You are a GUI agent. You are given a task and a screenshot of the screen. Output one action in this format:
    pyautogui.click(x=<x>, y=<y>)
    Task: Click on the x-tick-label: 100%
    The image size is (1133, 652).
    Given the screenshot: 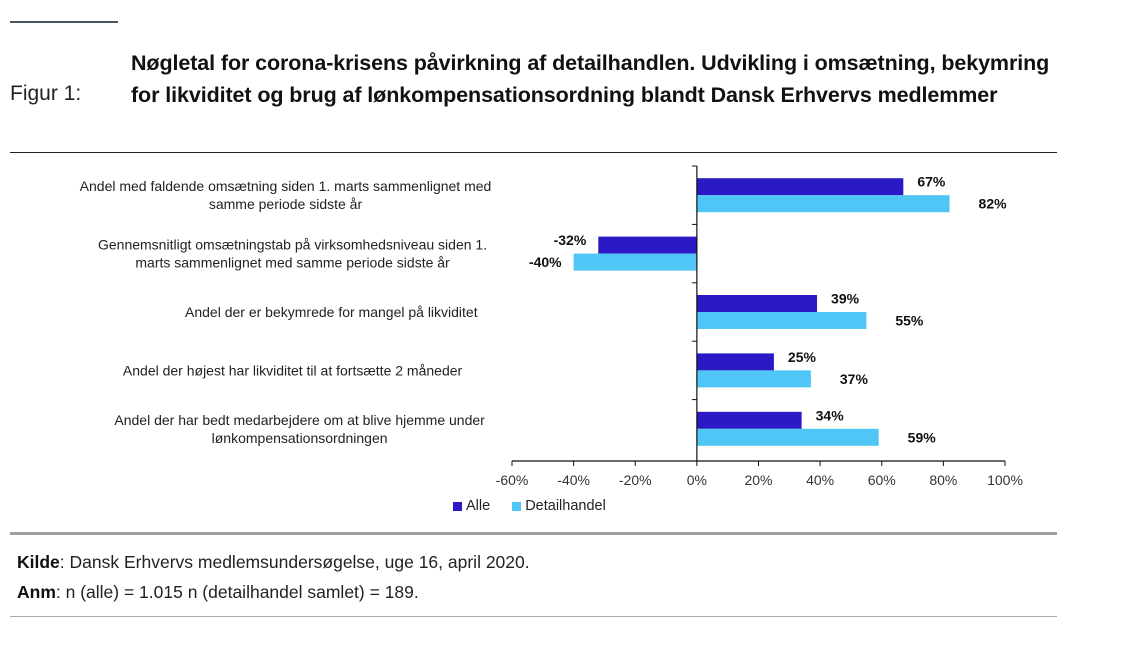 What is the action you would take?
    pyautogui.click(x=1005, y=480)
    